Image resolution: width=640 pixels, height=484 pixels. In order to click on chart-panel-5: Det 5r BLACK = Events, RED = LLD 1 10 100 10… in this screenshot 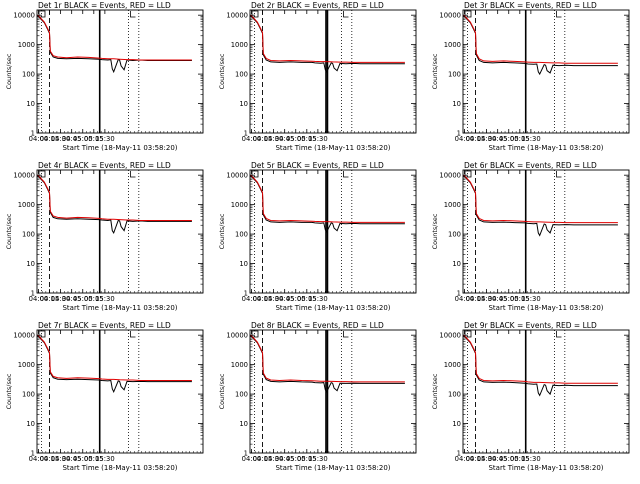, I will do `click(319, 240)`.